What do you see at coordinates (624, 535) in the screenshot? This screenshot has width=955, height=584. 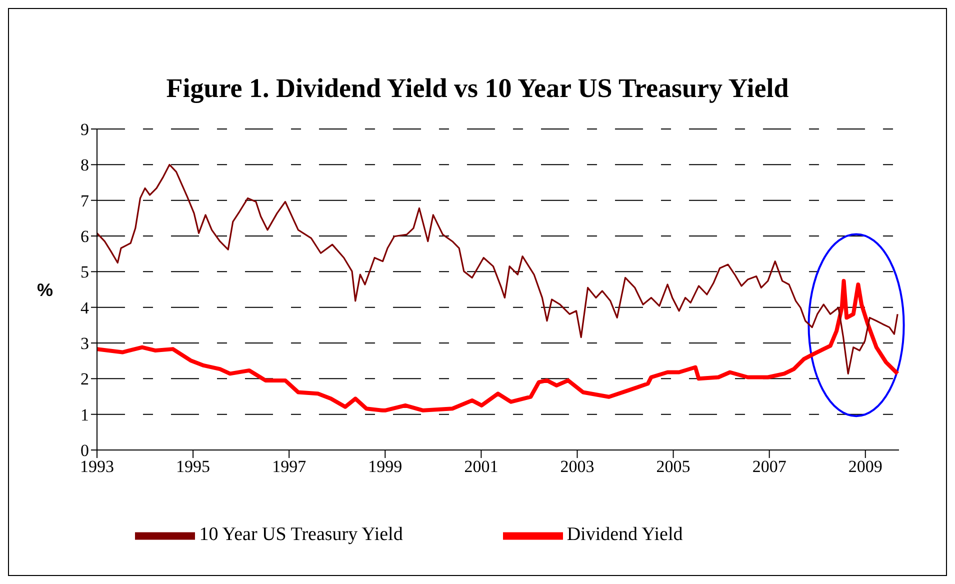 I see `legend-label: Dividend Yield` at bounding box center [624, 535].